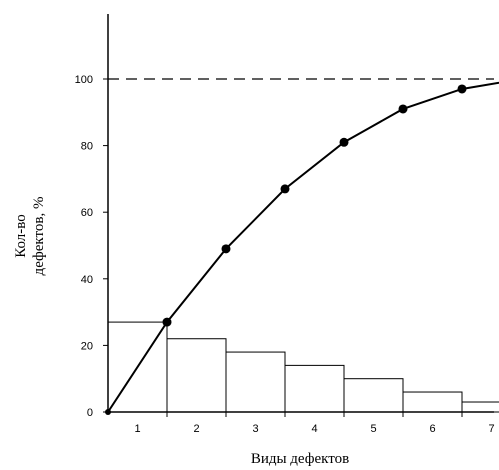  Describe the element at coordinates (491, 429) in the screenshot. I see `x-tick-label-7: 7` at that location.